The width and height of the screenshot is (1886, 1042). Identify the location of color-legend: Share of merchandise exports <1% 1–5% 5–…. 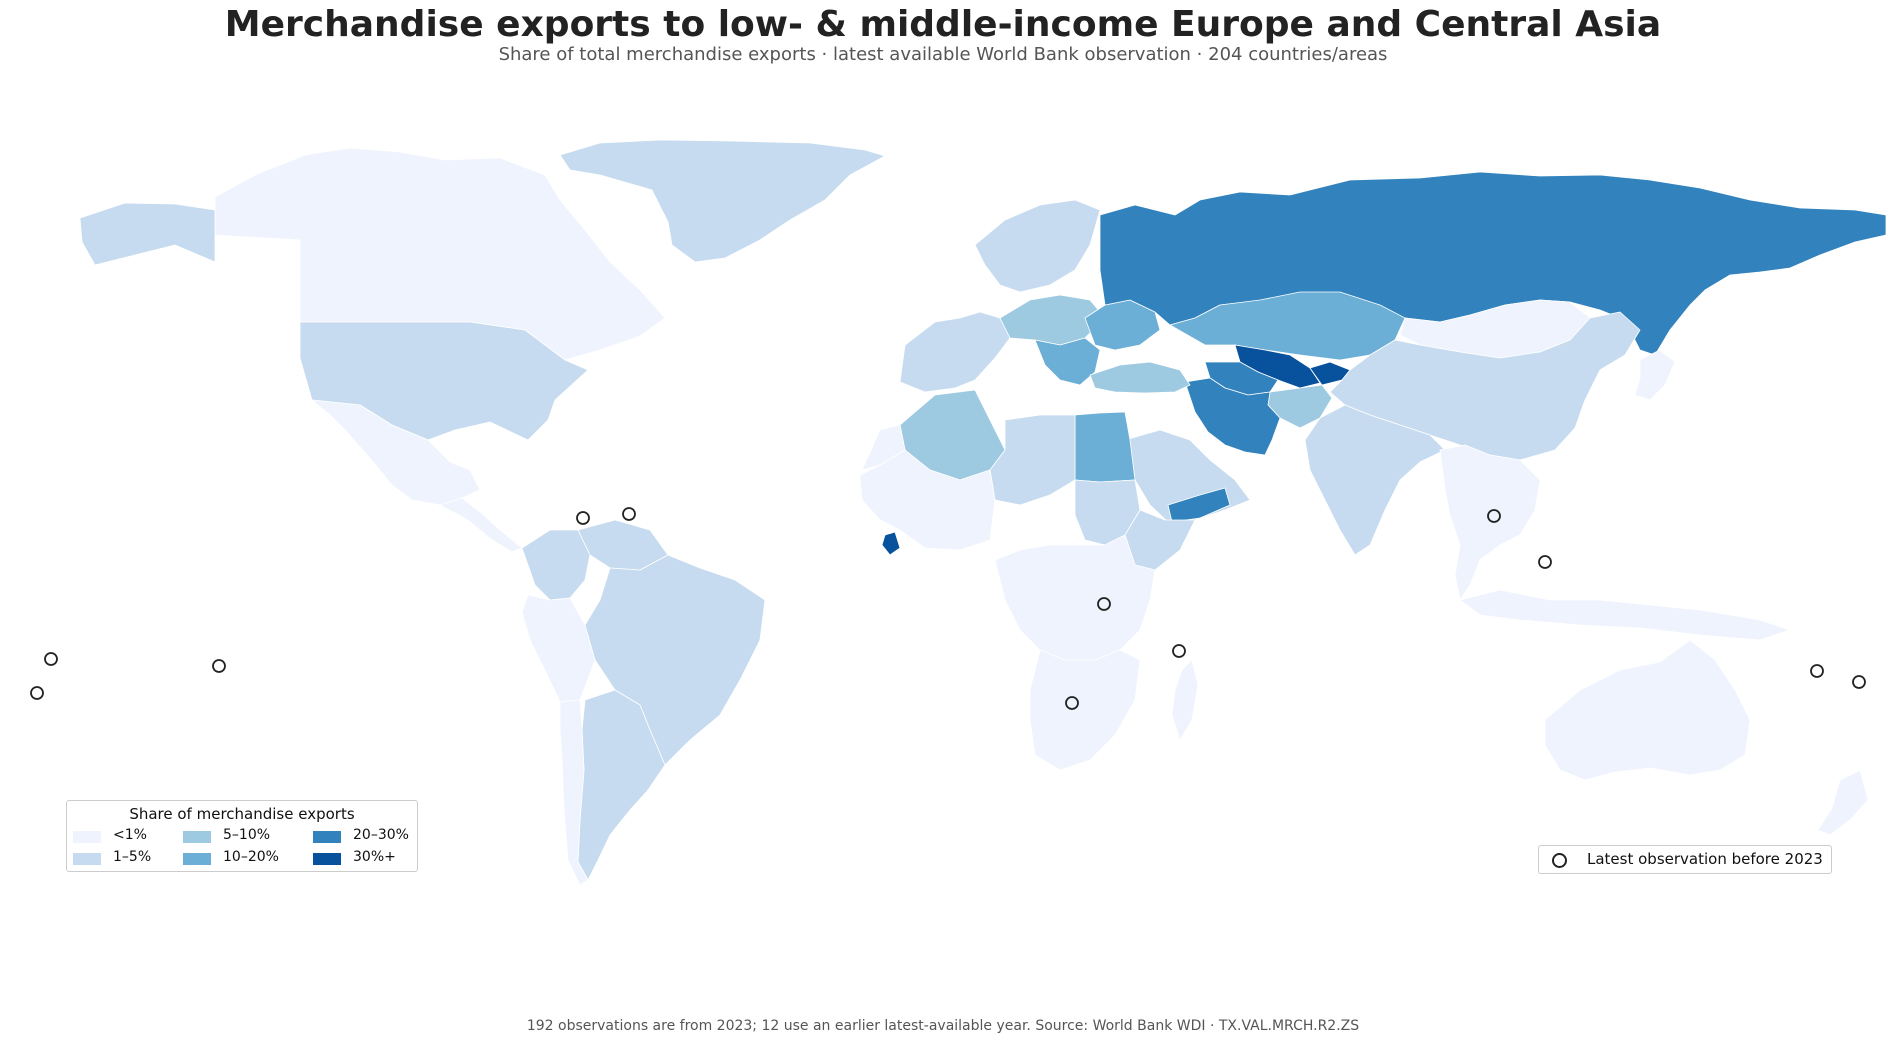
(242, 836).